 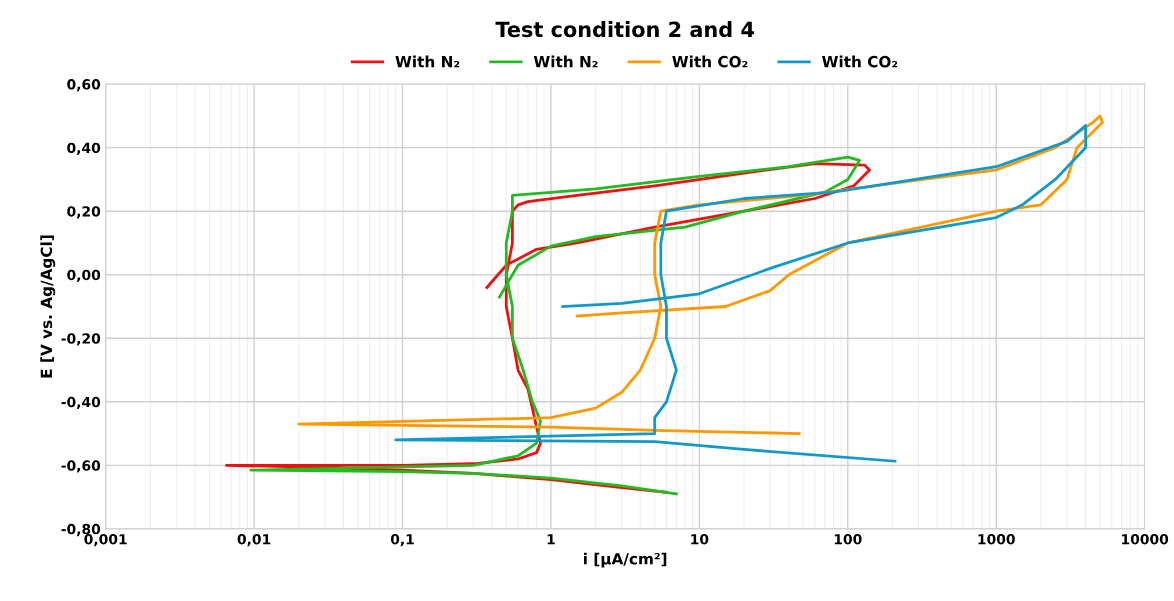 I want to click on x-tick-label: 1, so click(x=551, y=539).